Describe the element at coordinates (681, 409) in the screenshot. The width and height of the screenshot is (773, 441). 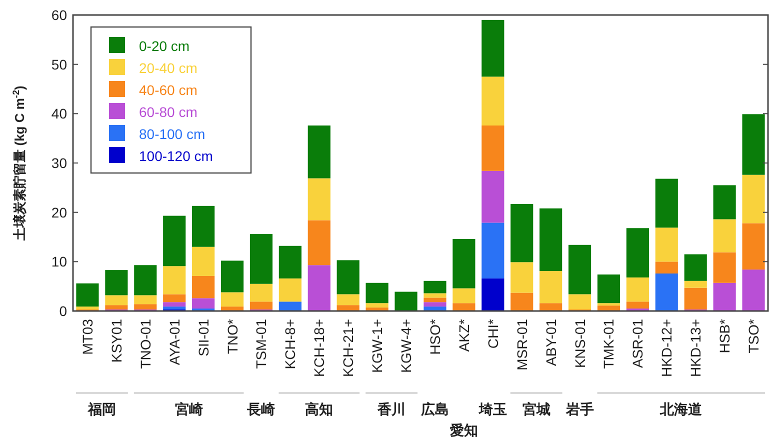
I see `text: 北海道` at that location.